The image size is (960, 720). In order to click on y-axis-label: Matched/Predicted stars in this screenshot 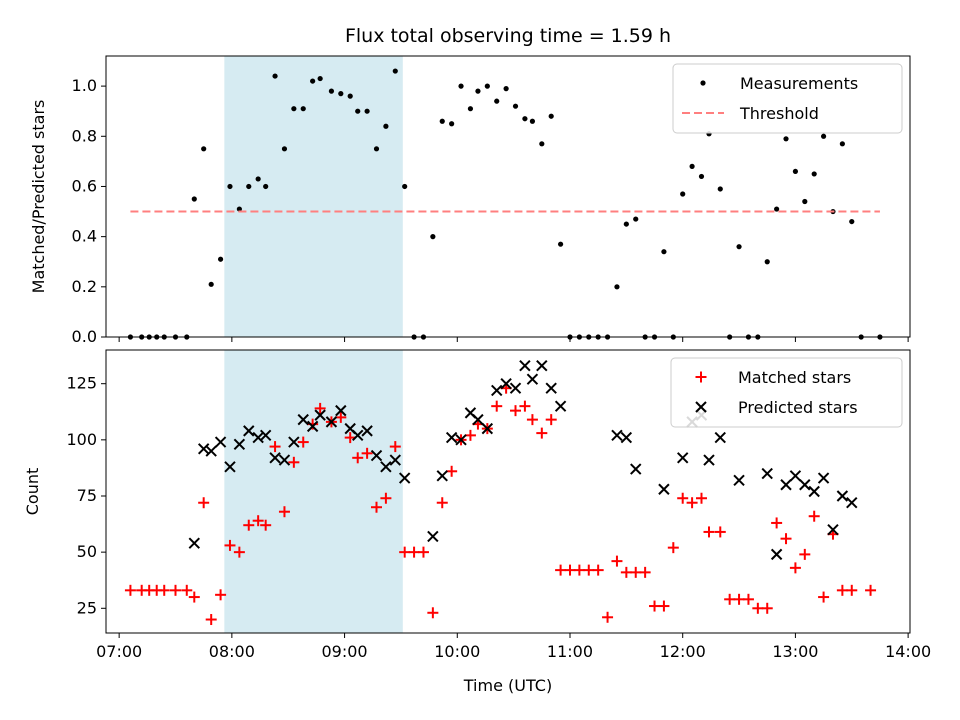, I will do `click(38, 197)`.